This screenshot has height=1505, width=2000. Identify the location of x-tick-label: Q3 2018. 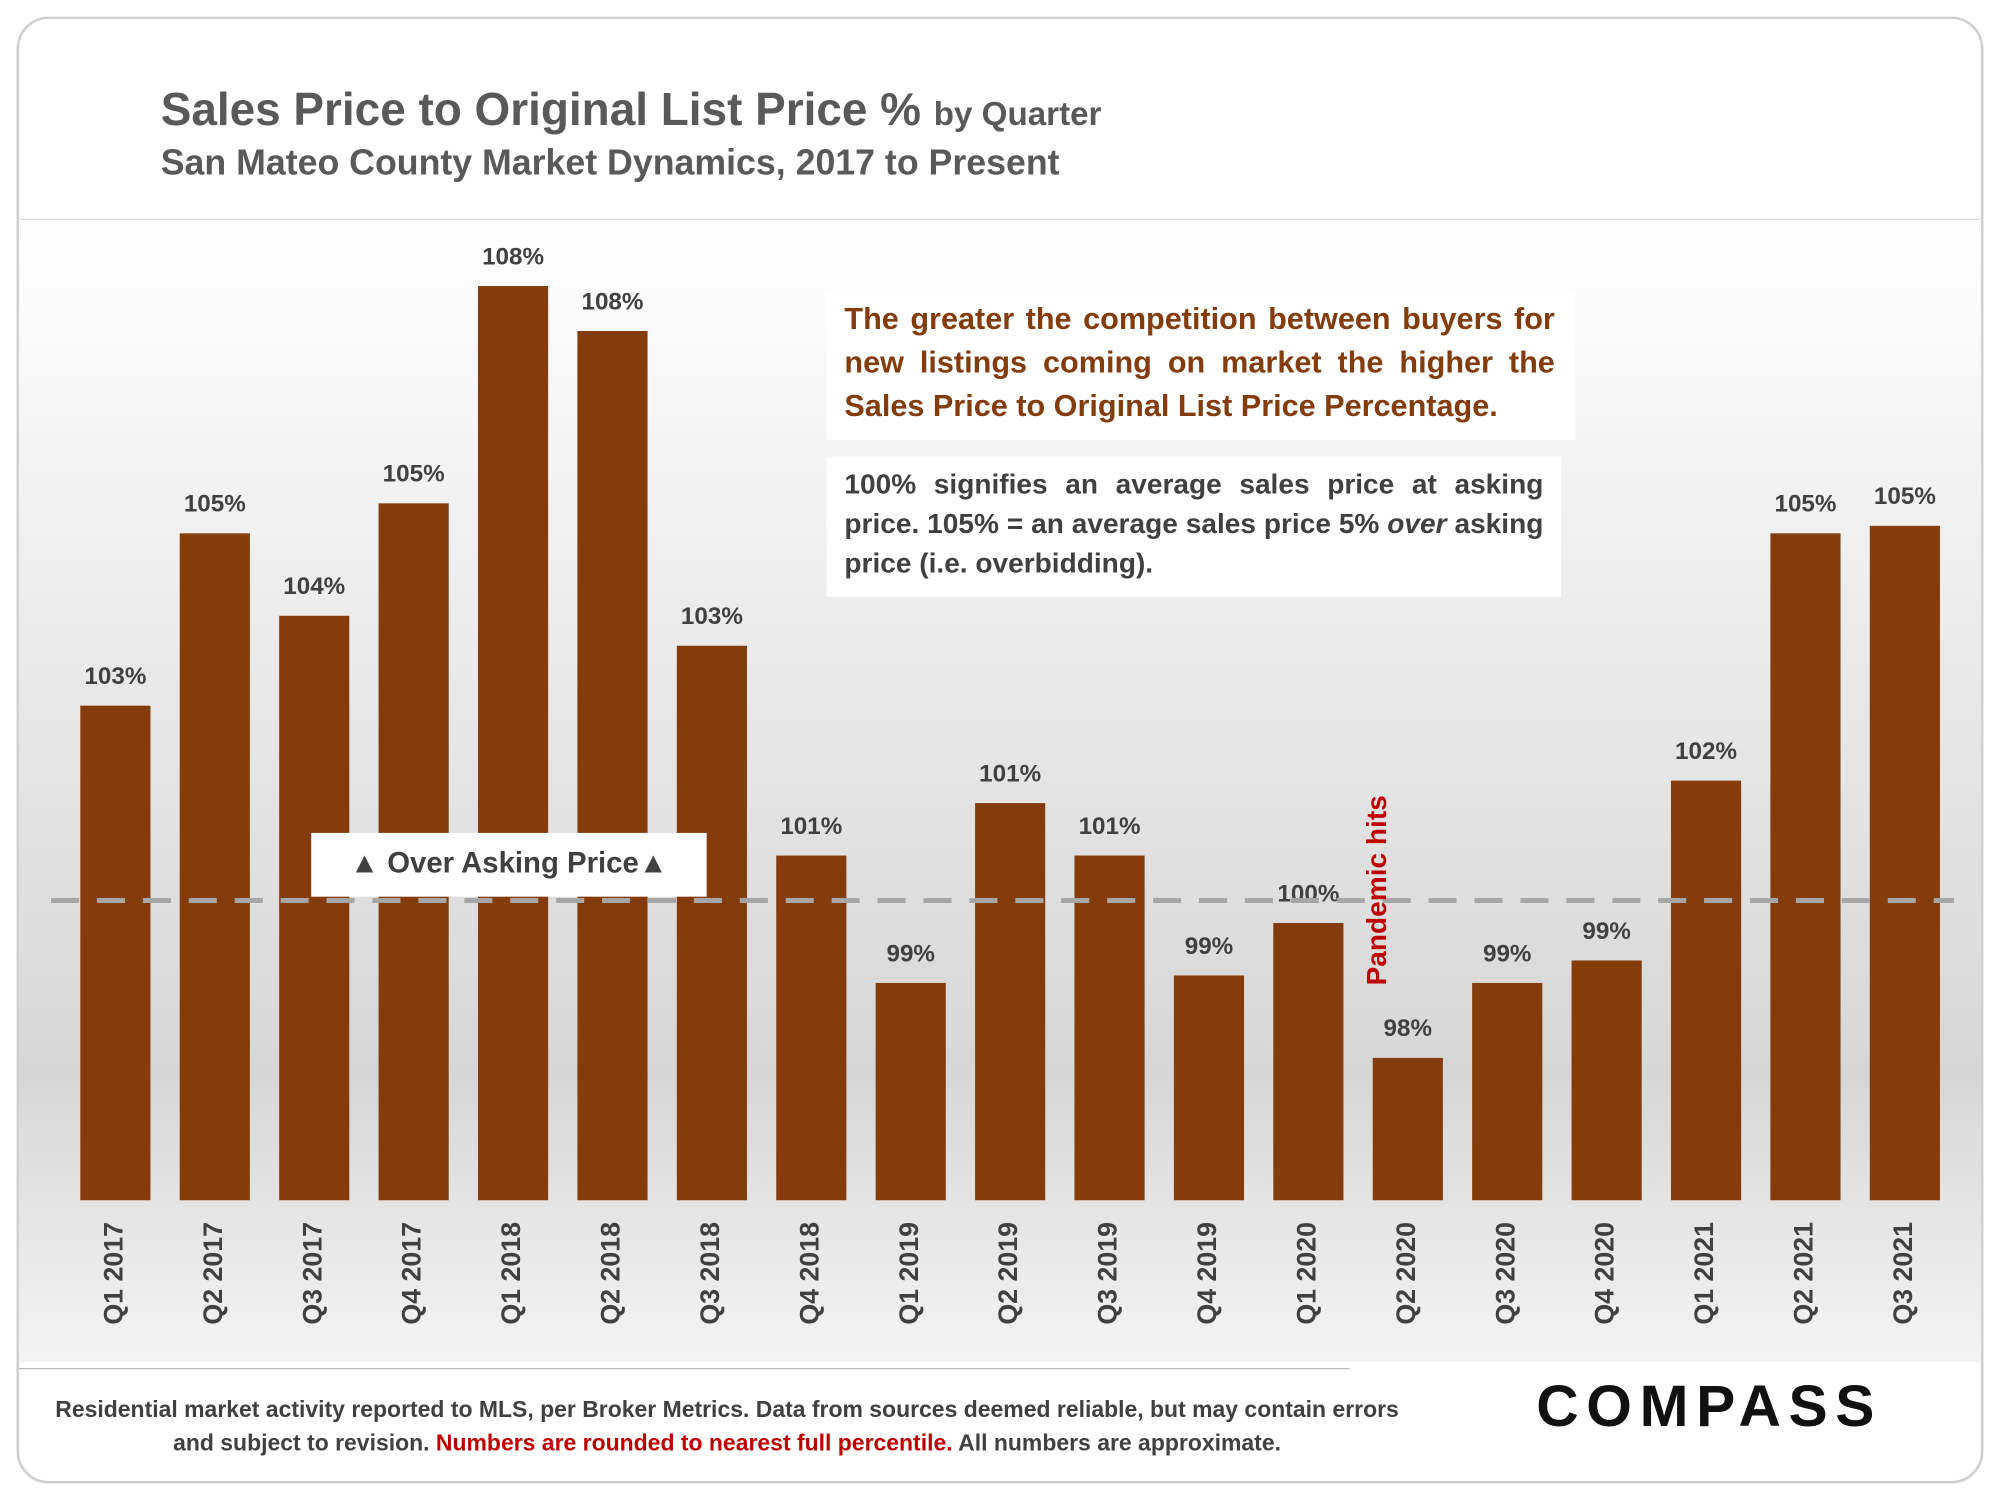
(710, 1273).